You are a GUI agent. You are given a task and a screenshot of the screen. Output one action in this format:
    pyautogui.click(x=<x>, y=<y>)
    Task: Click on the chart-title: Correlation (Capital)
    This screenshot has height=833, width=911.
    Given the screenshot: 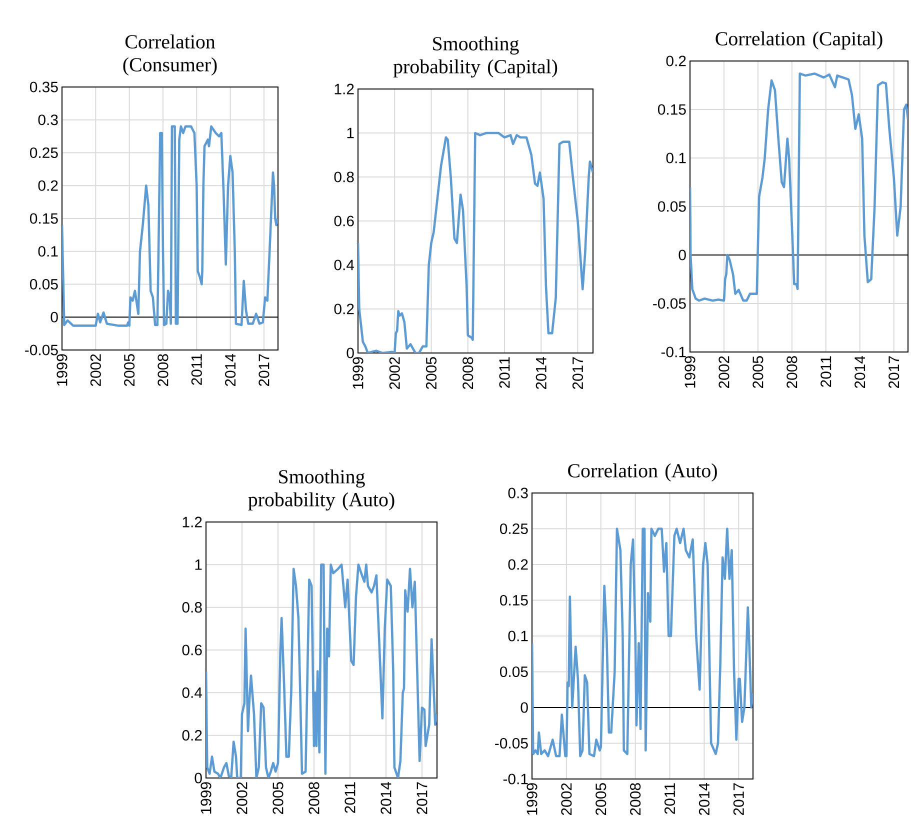 What is the action you would take?
    pyautogui.click(x=799, y=40)
    